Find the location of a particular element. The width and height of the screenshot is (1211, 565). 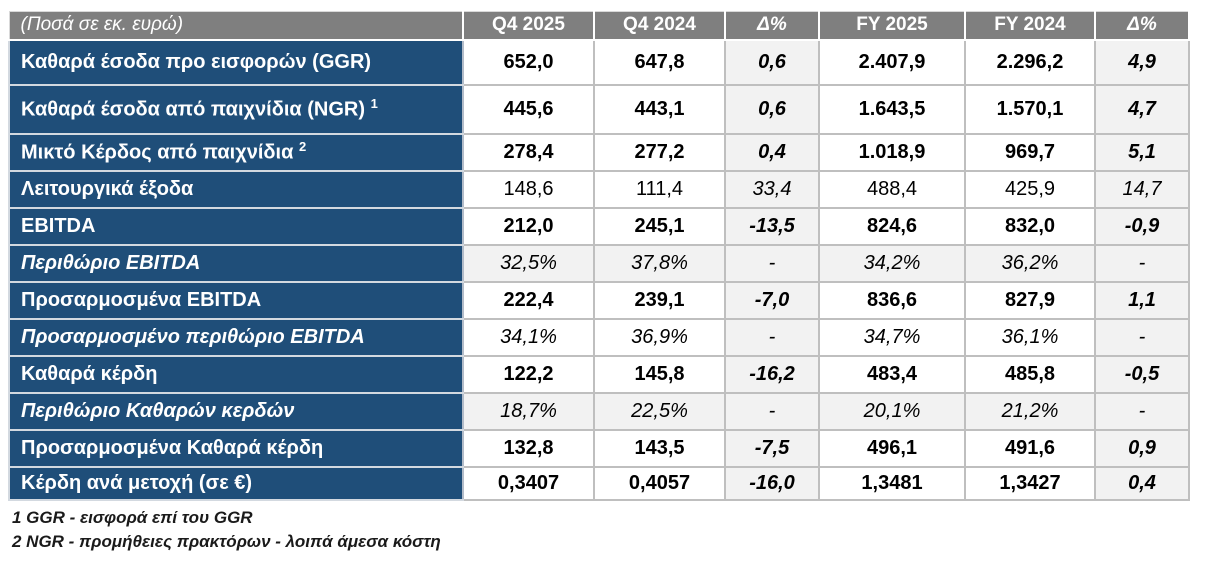

table-cell: 827,9 is located at coordinates (1030, 300).